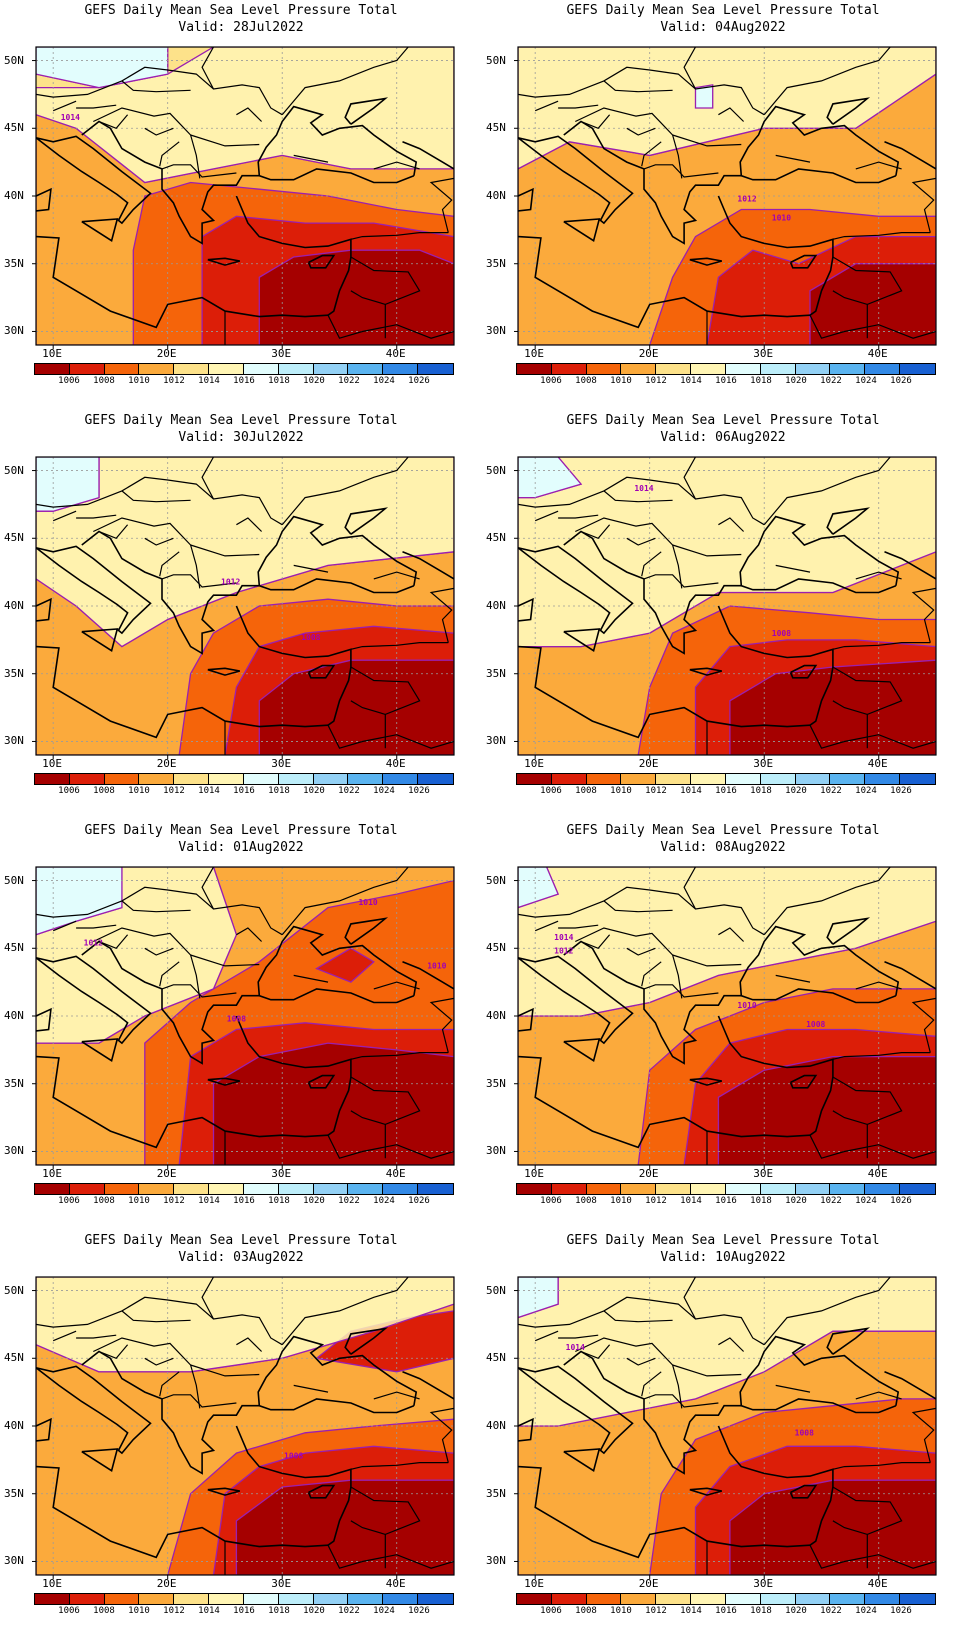  Describe the element at coordinates (52, 1583) in the screenshot. I see `lon-tick-label: 10E` at that location.